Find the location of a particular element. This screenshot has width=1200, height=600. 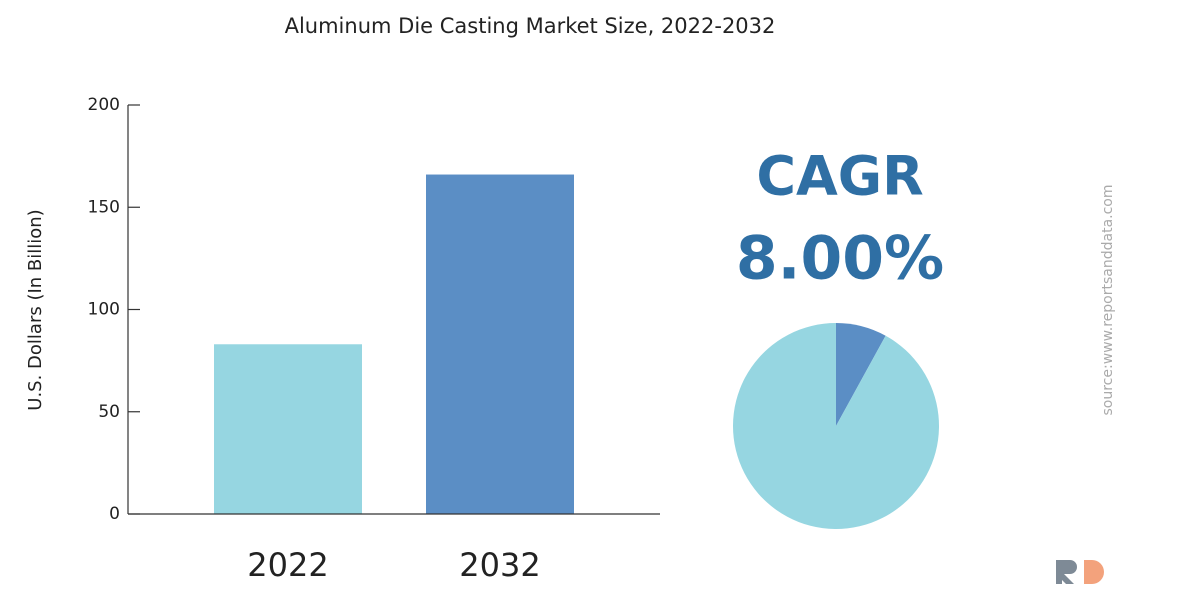

x-tick-label: 2022 is located at coordinates (287, 565).